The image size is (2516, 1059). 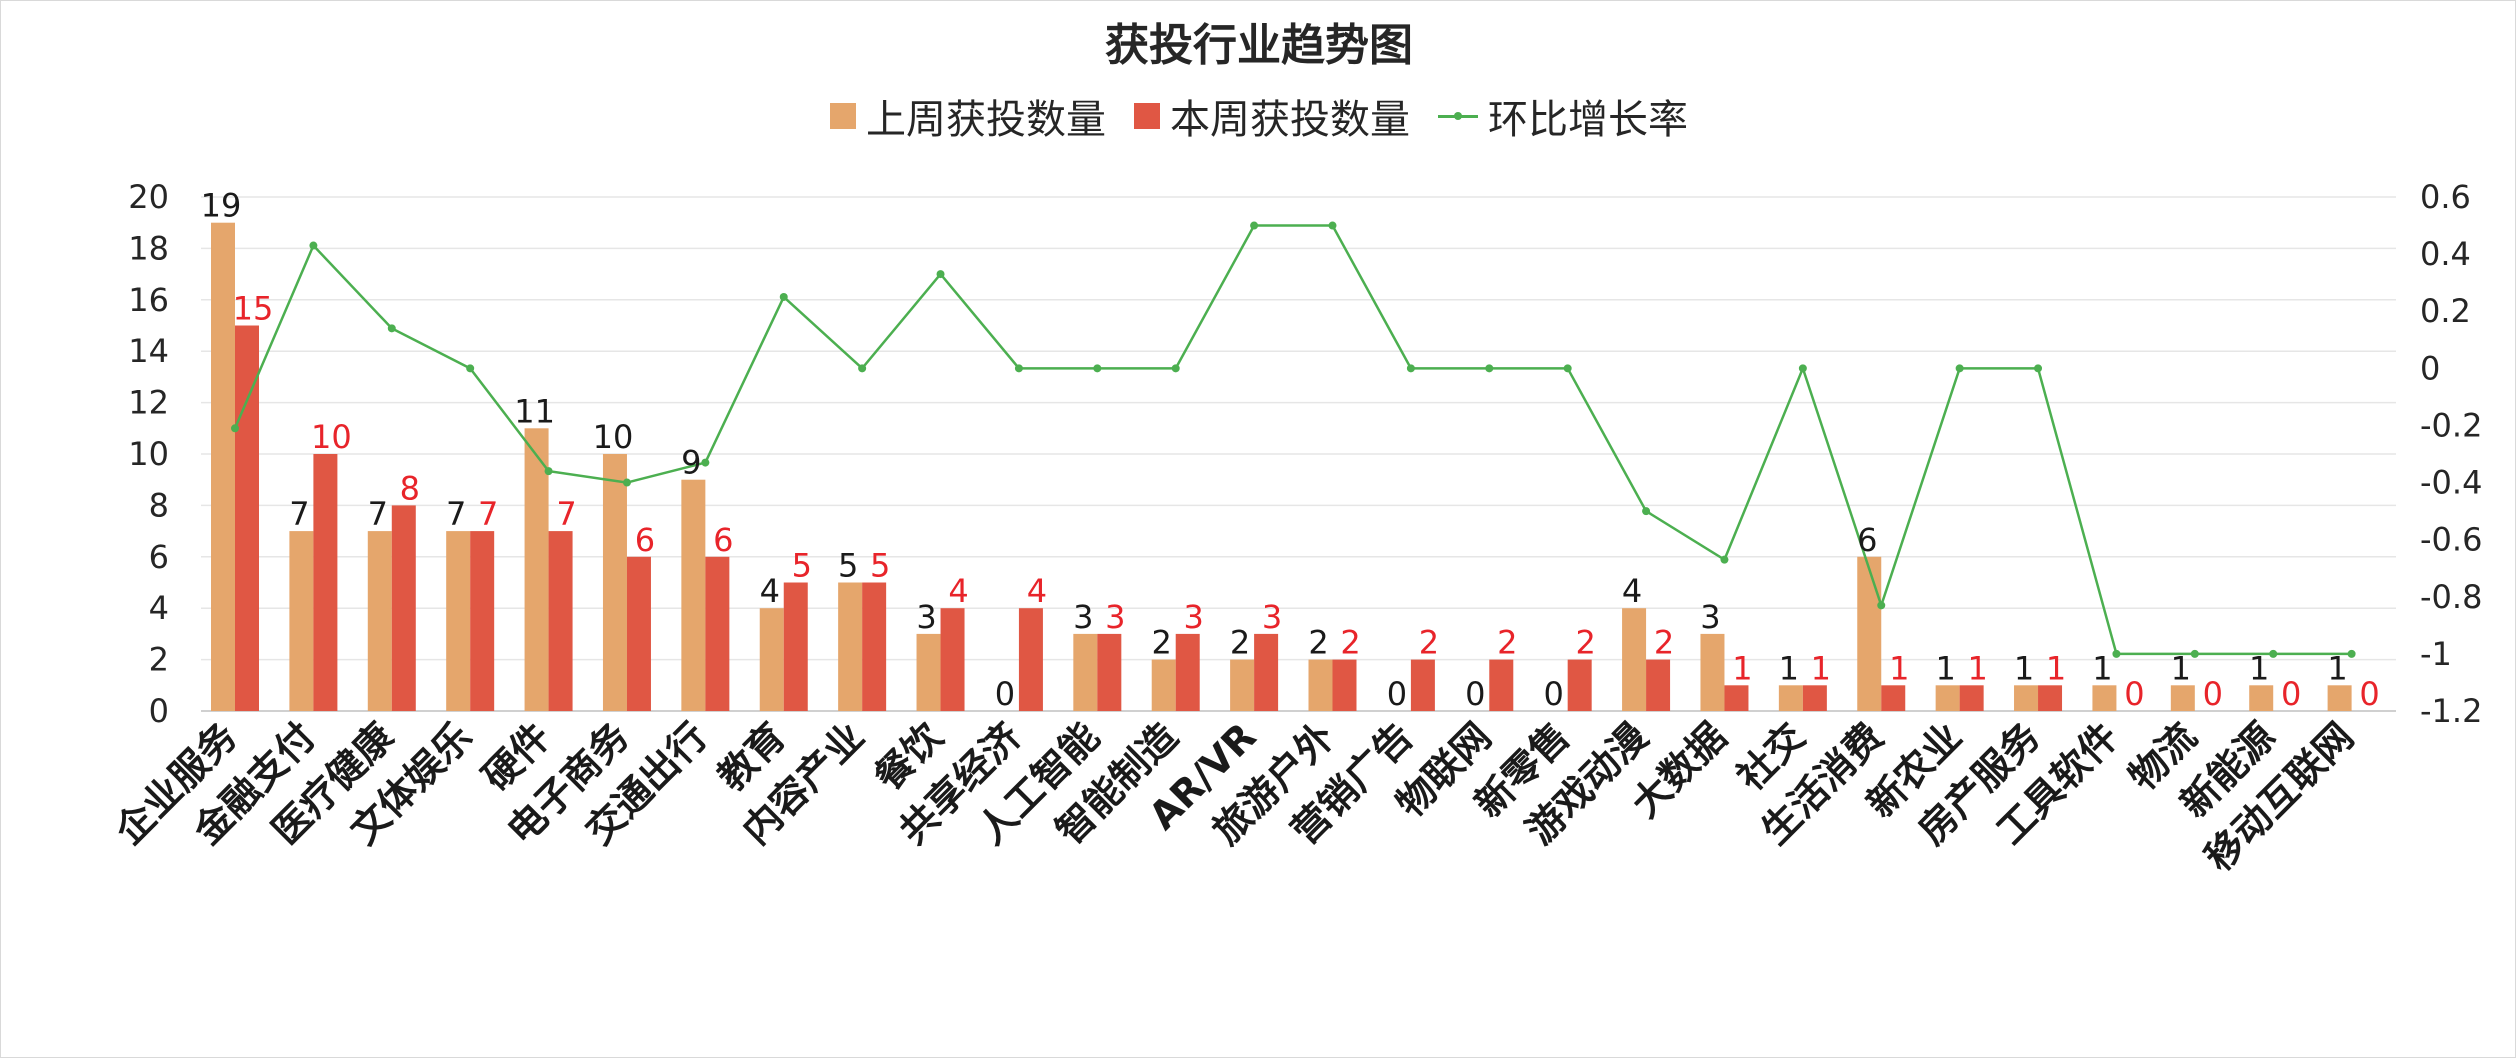 I want to click on data-label-prev-week: 10, so click(x=613, y=437).